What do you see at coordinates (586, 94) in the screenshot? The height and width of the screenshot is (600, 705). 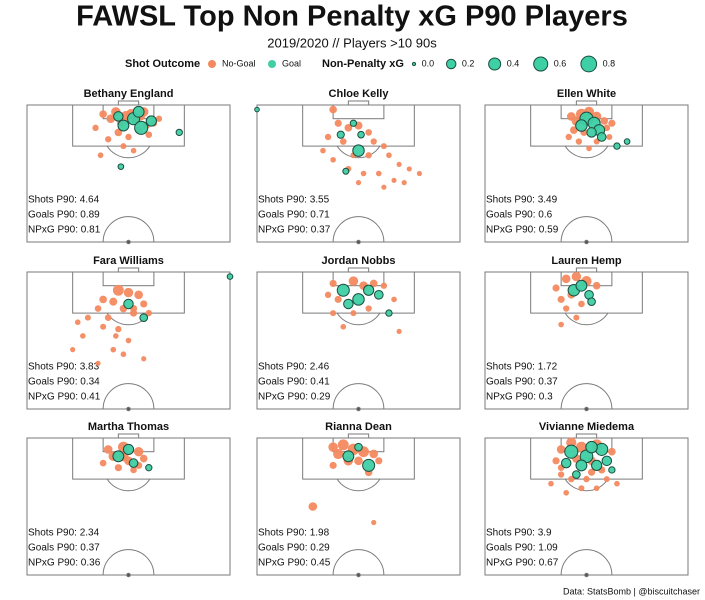 I see `panel-title: Ellen White` at bounding box center [586, 94].